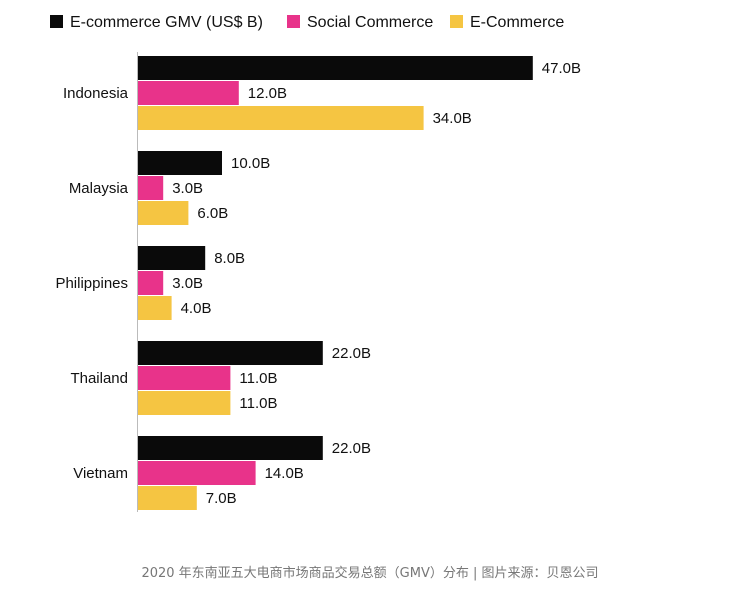 The height and width of the screenshot is (594, 740). I want to click on value-label-philippines-e-commerce-gmv-us-b: 8.0B, so click(229, 258).